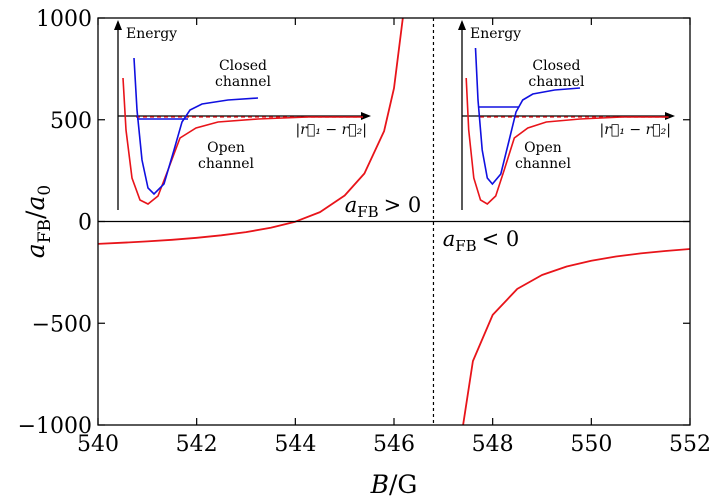  Describe the element at coordinates (197, 444) in the screenshot. I see `x-tick-label: 542` at that location.